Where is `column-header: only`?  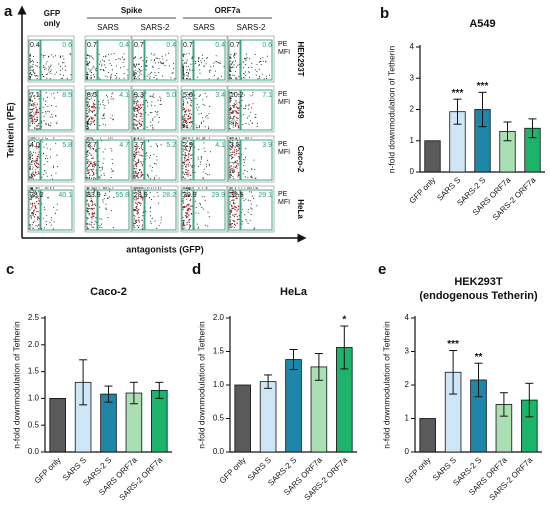 column-header: only is located at coordinates (52, 23).